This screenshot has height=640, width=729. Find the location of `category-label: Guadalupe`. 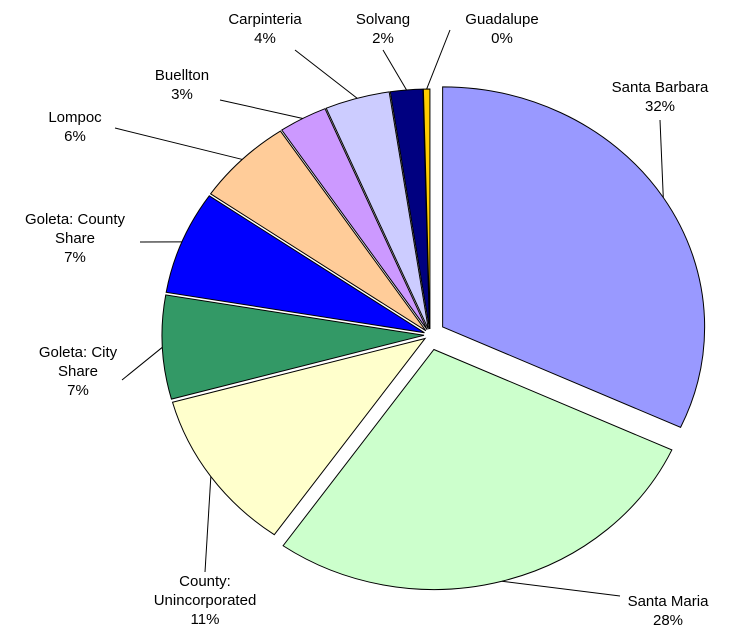

category-label: Guadalupe is located at coordinates (502, 19).